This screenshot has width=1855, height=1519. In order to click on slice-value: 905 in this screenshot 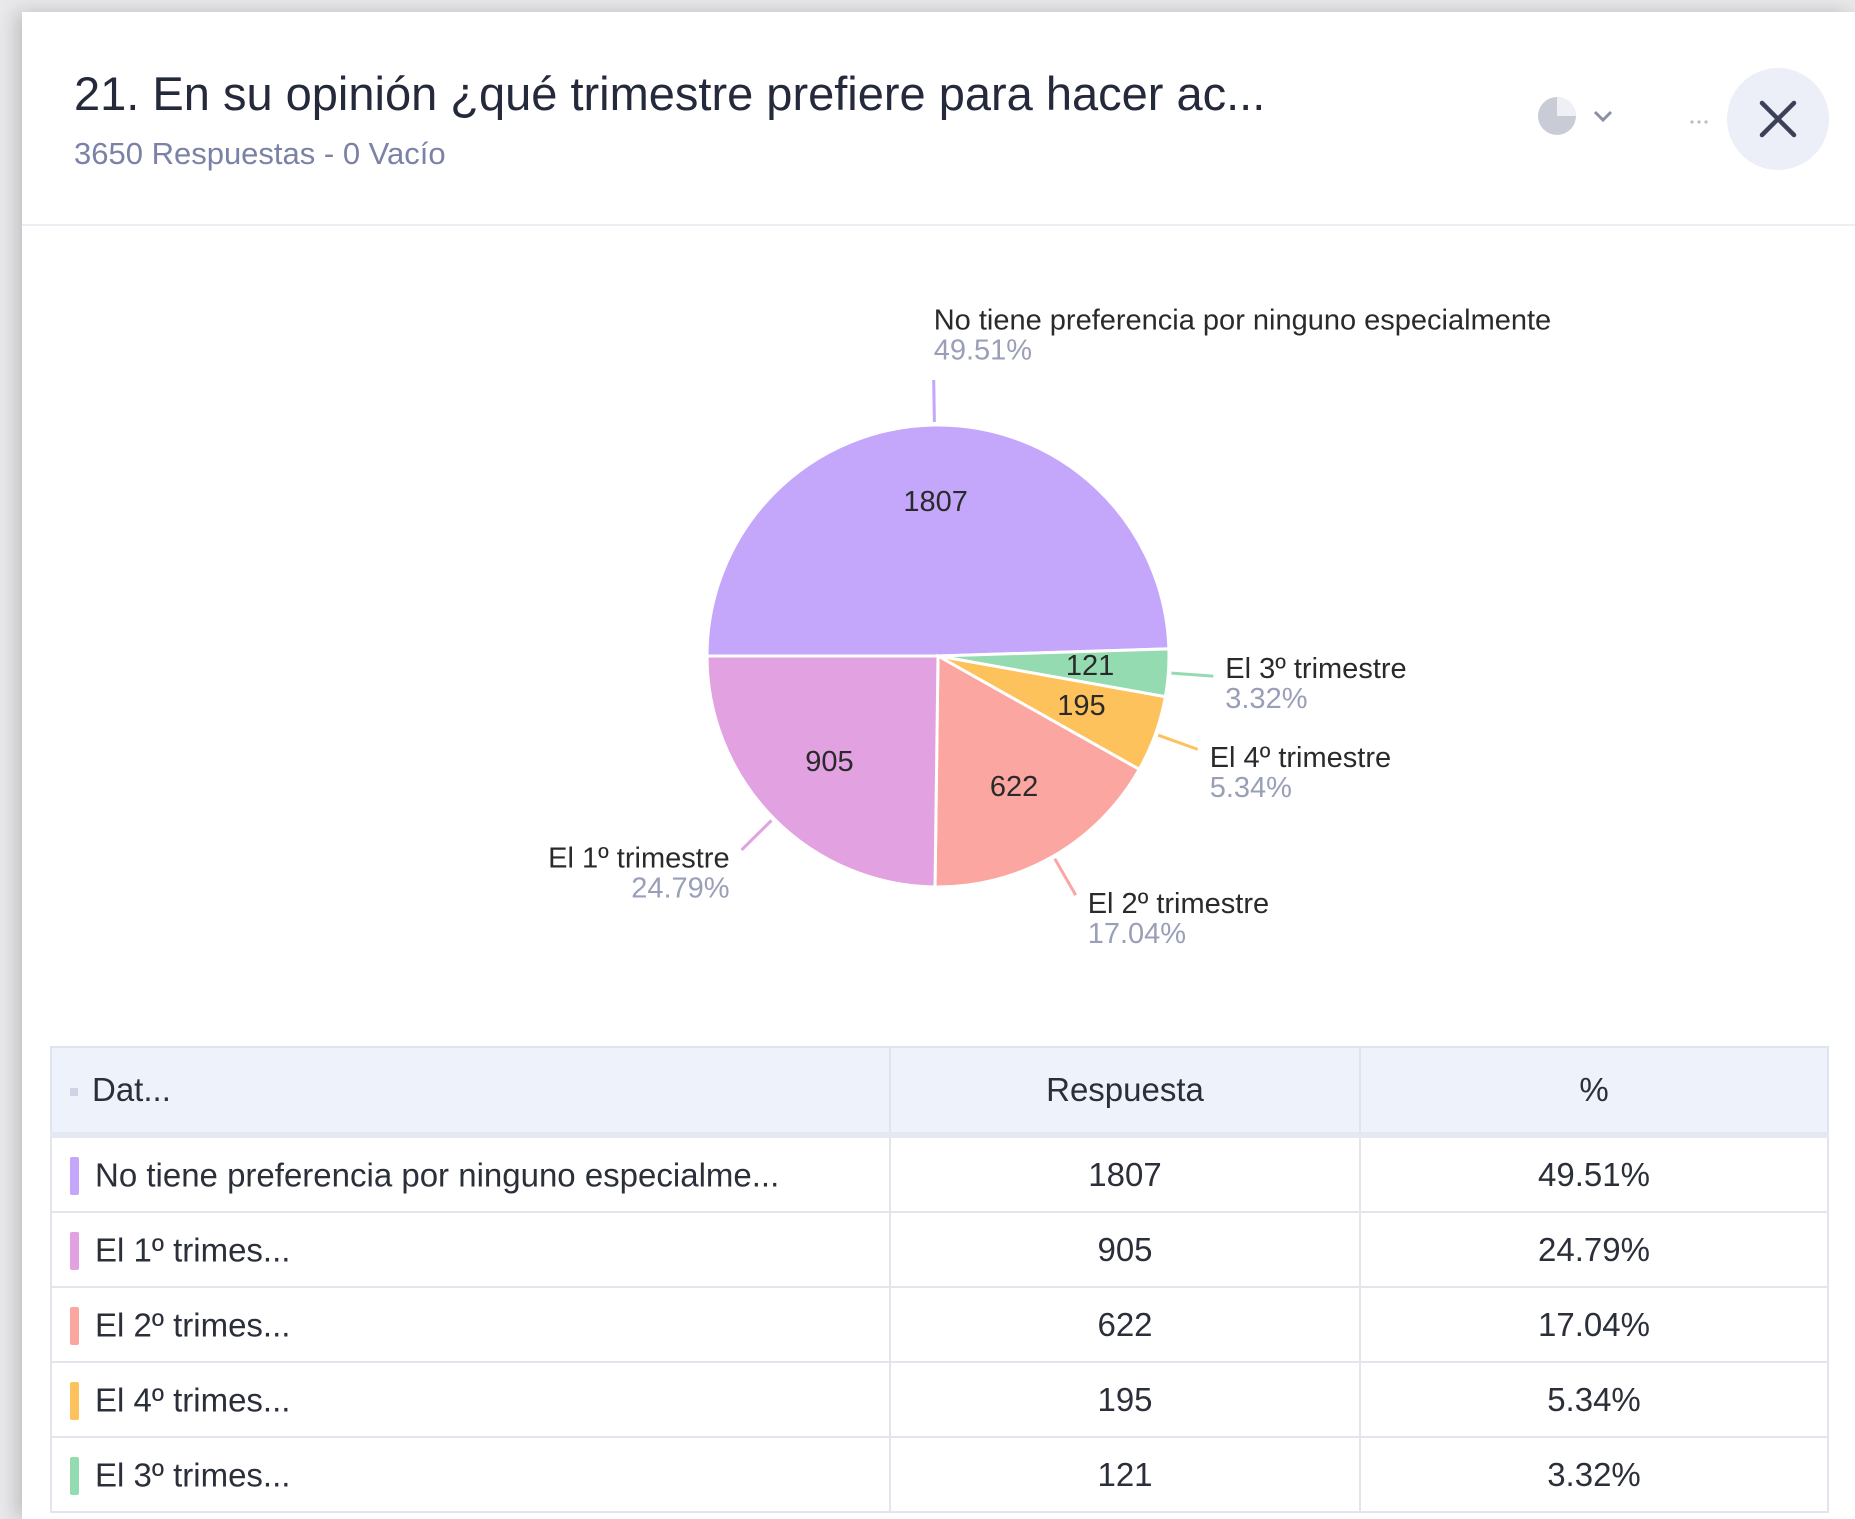, I will do `click(829, 762)`.